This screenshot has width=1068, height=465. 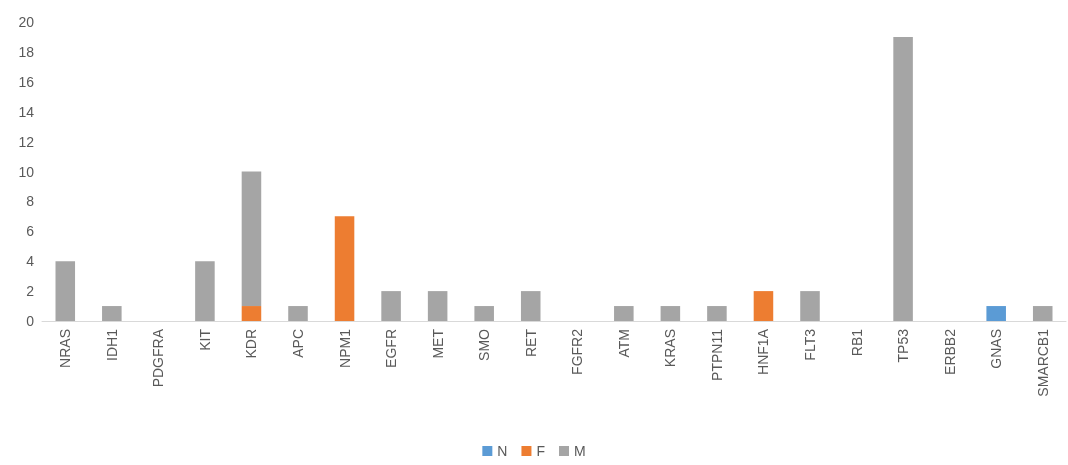 I want to click on x-tick-label: KIT, so click(x=204, y=339).